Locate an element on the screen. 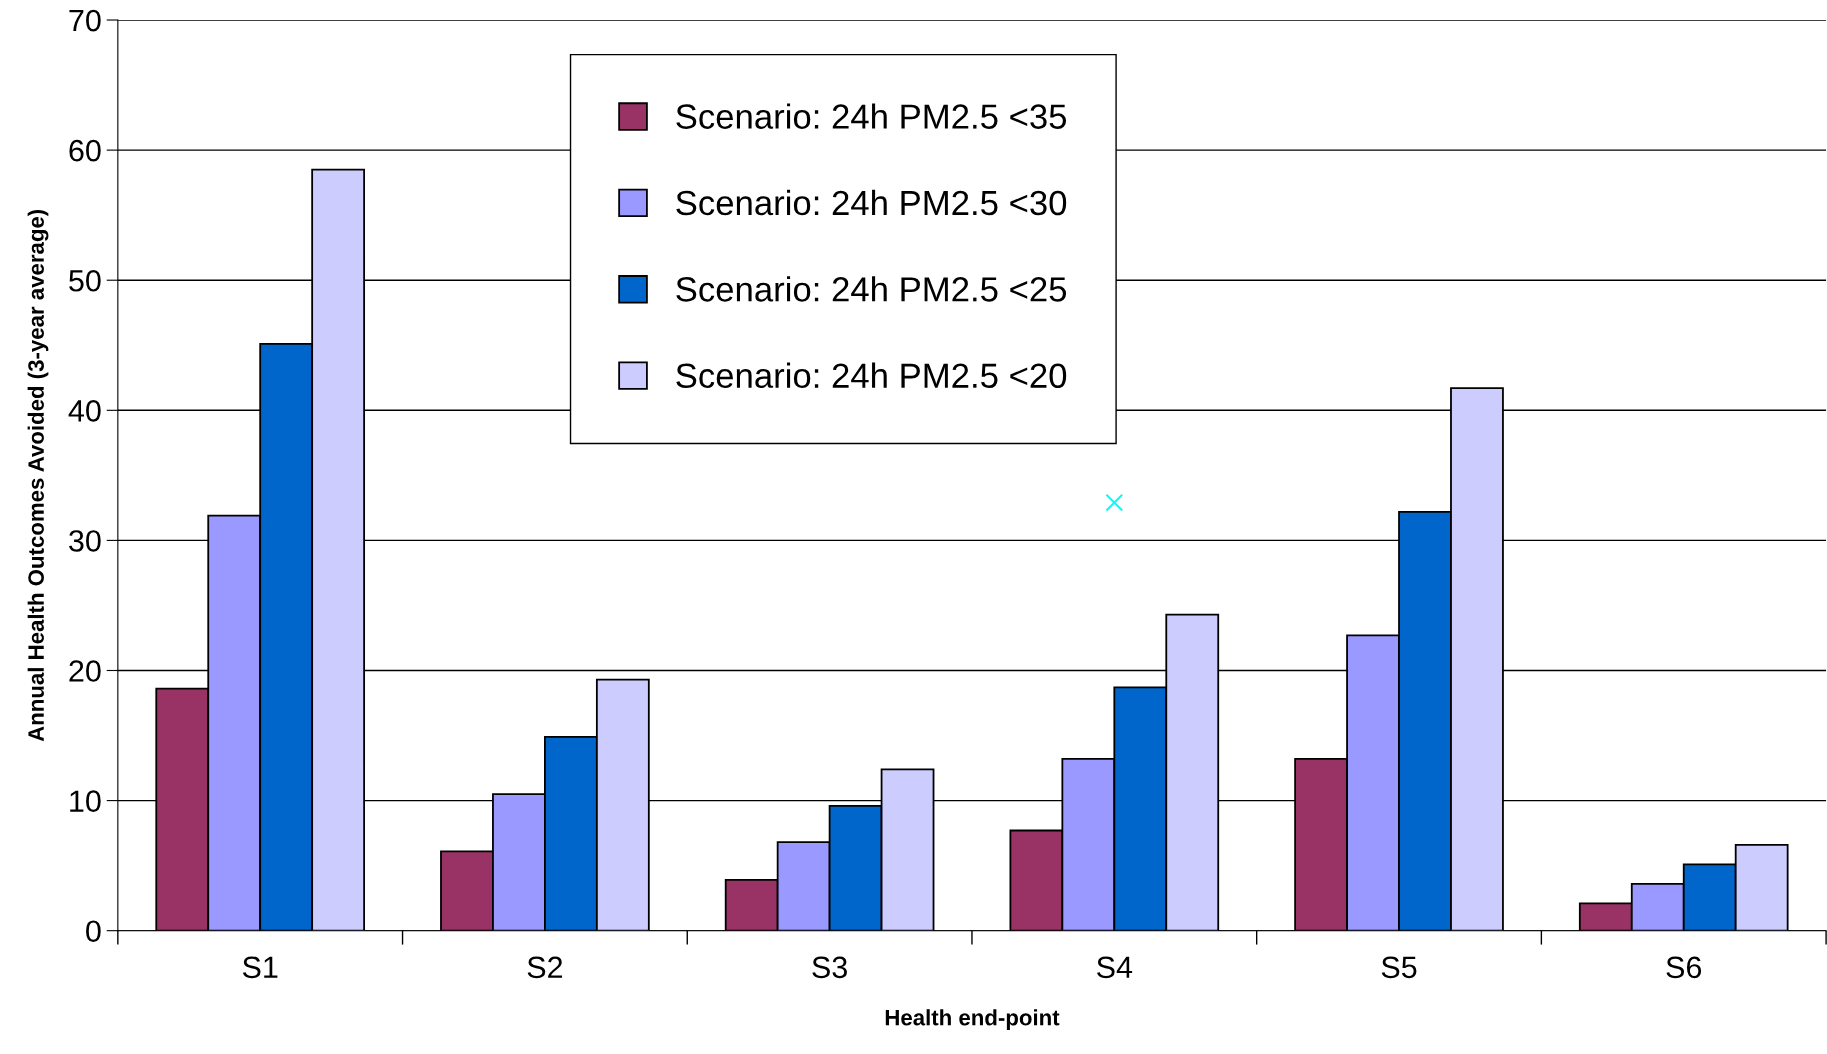  legend-label: Scenario: 24h PM2.5 <35 is located at coordinates (871, 116).